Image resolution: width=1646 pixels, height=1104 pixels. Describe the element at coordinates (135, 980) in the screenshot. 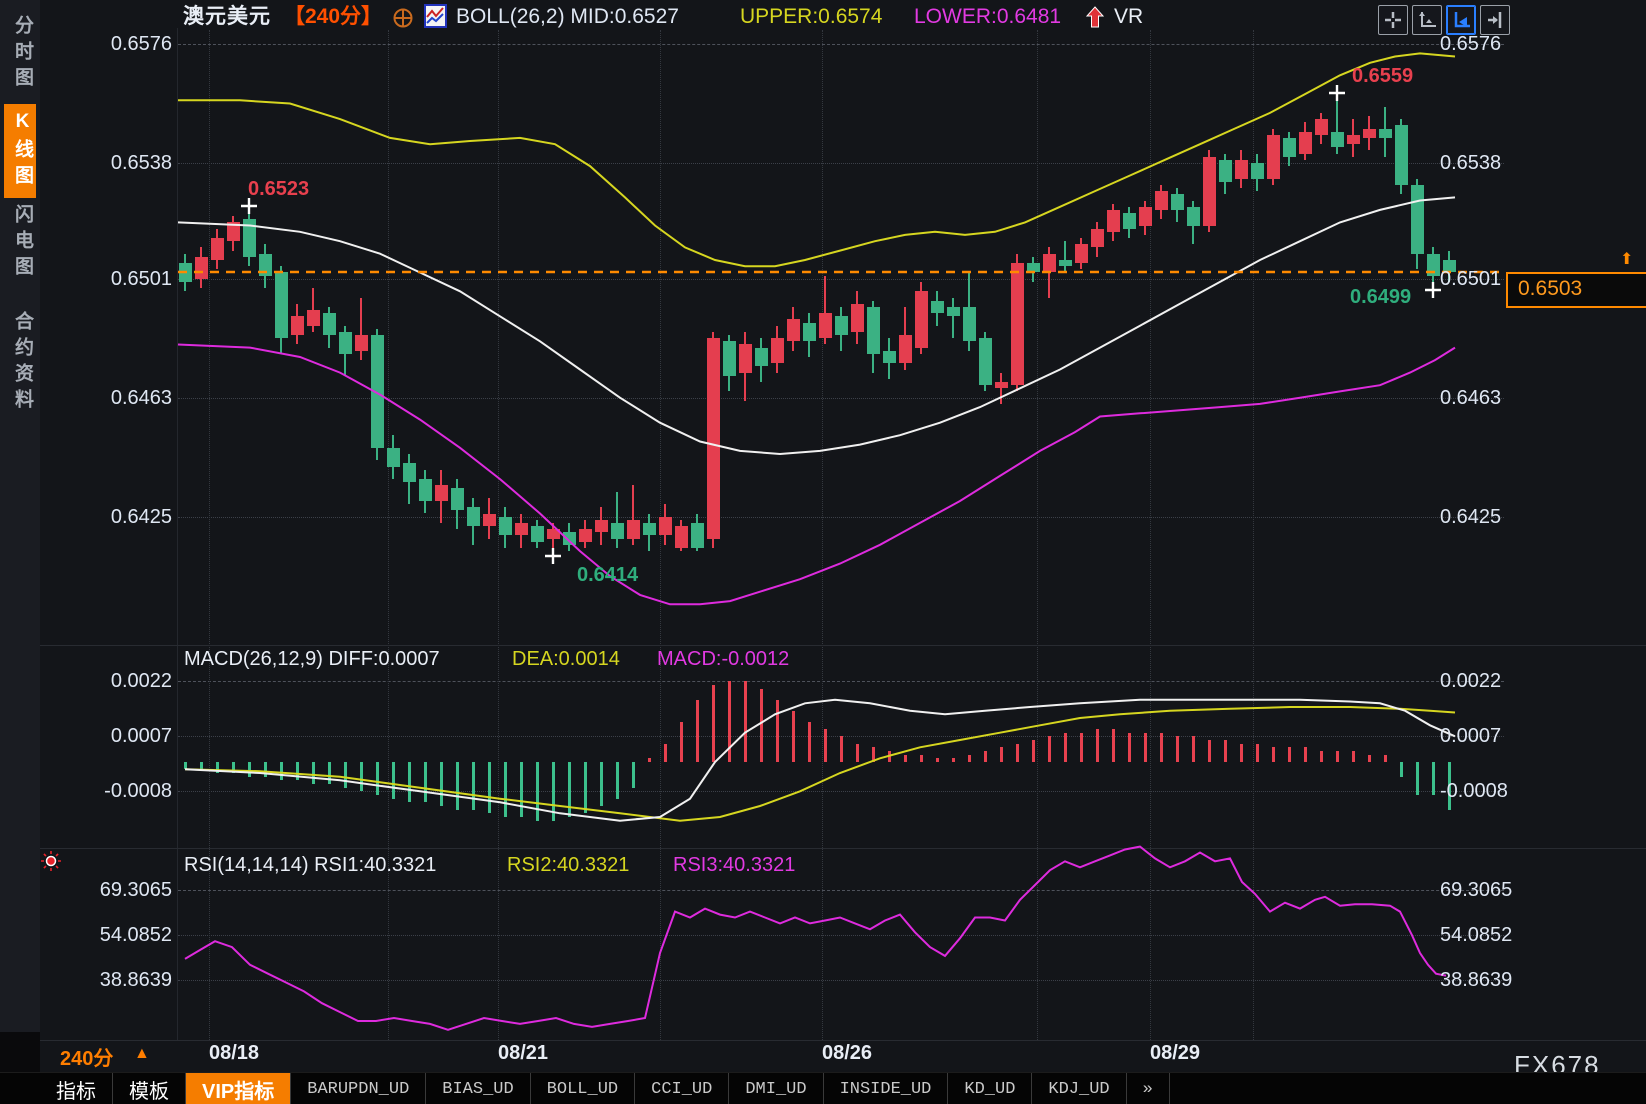

I see `rsi-axis-label-left: 38.8639` at that location.